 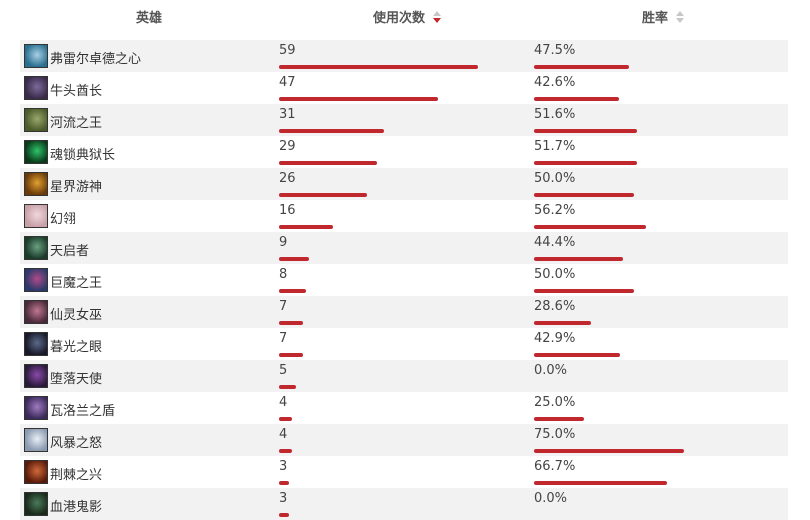 What do you see at coordinates (555, 466) in the screenshot?
I see `winrate-value: 66.7%` at bounding box center [555, 466].